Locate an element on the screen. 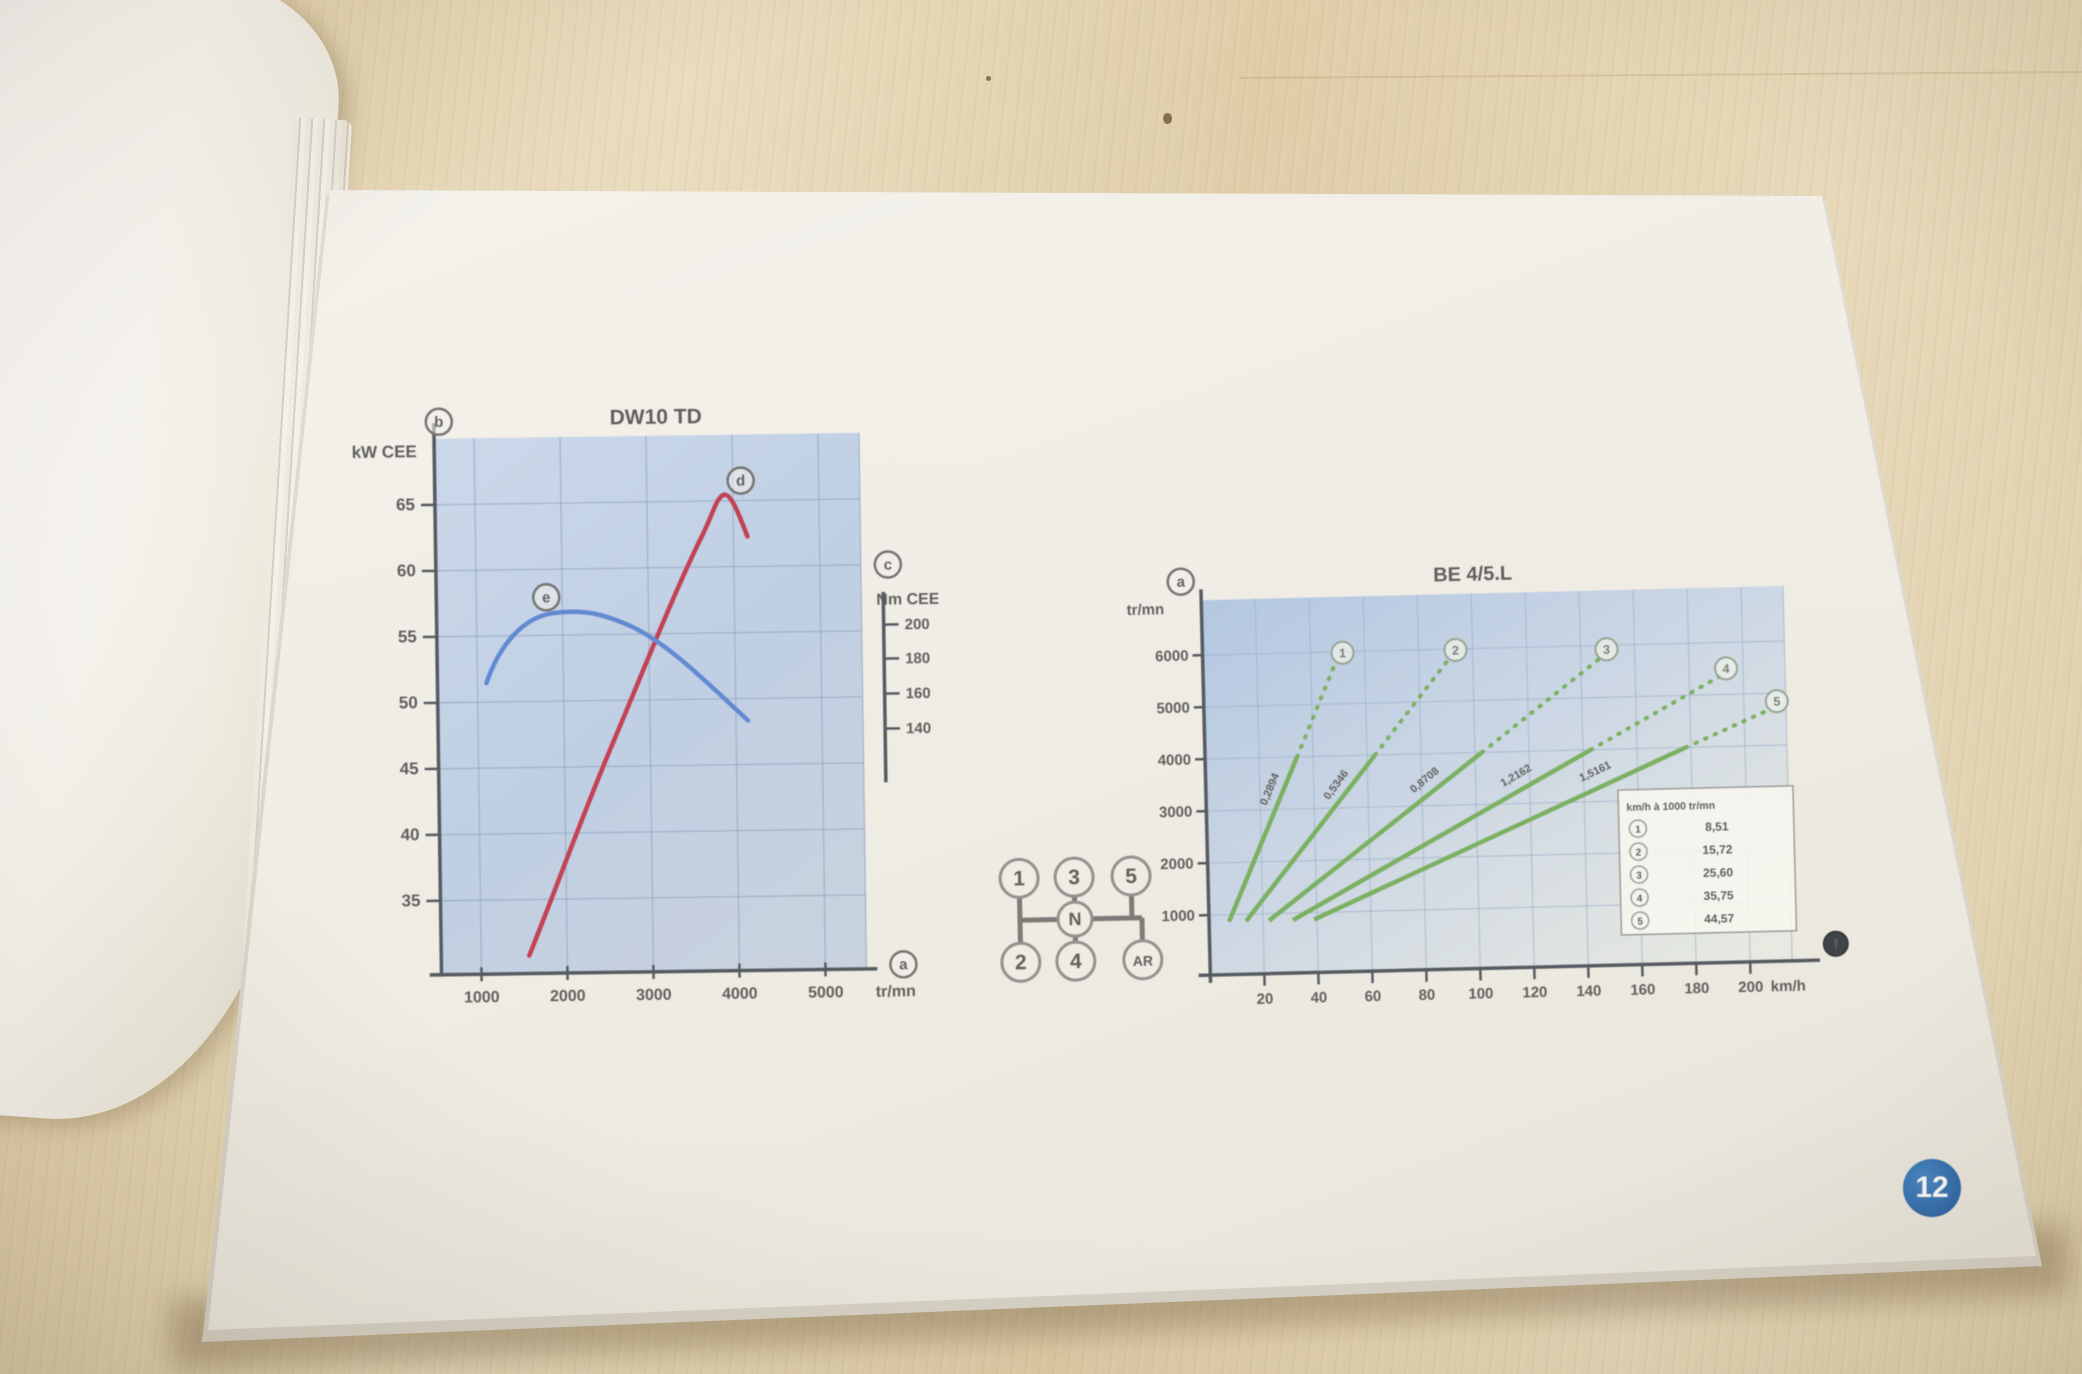 The height and width of the screenshot is (1374, 2082). y-tick-label: 4000 is located at coordinates (1175, 760).